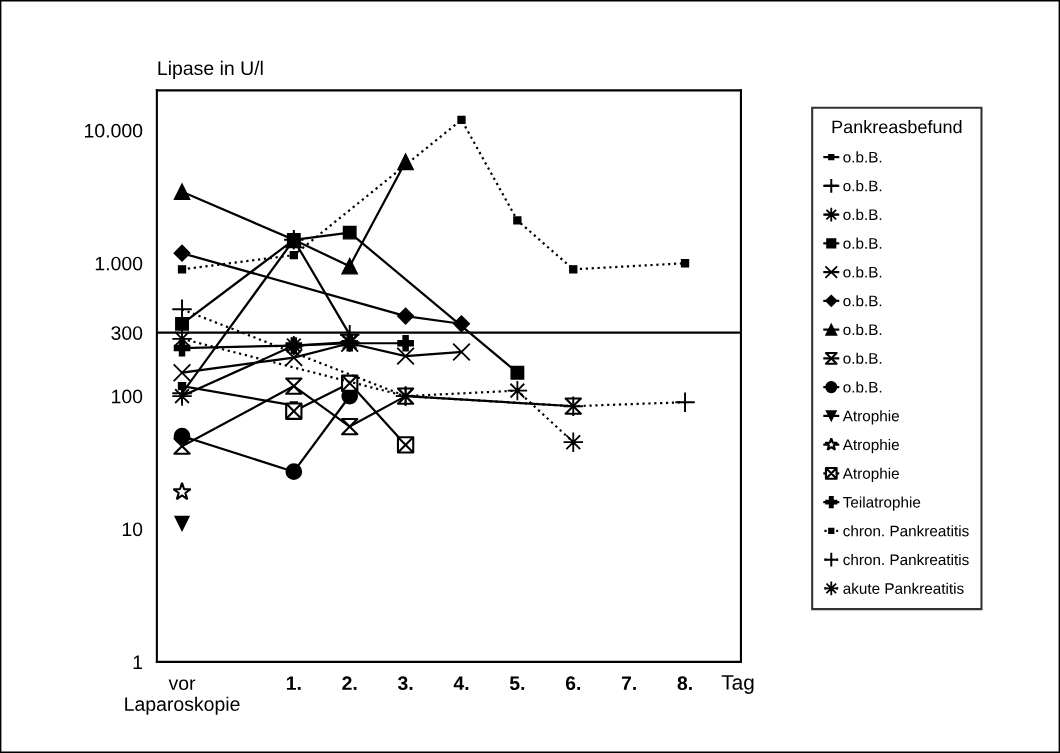  I want to click on x-tick-label: 7., so click(628, 683).